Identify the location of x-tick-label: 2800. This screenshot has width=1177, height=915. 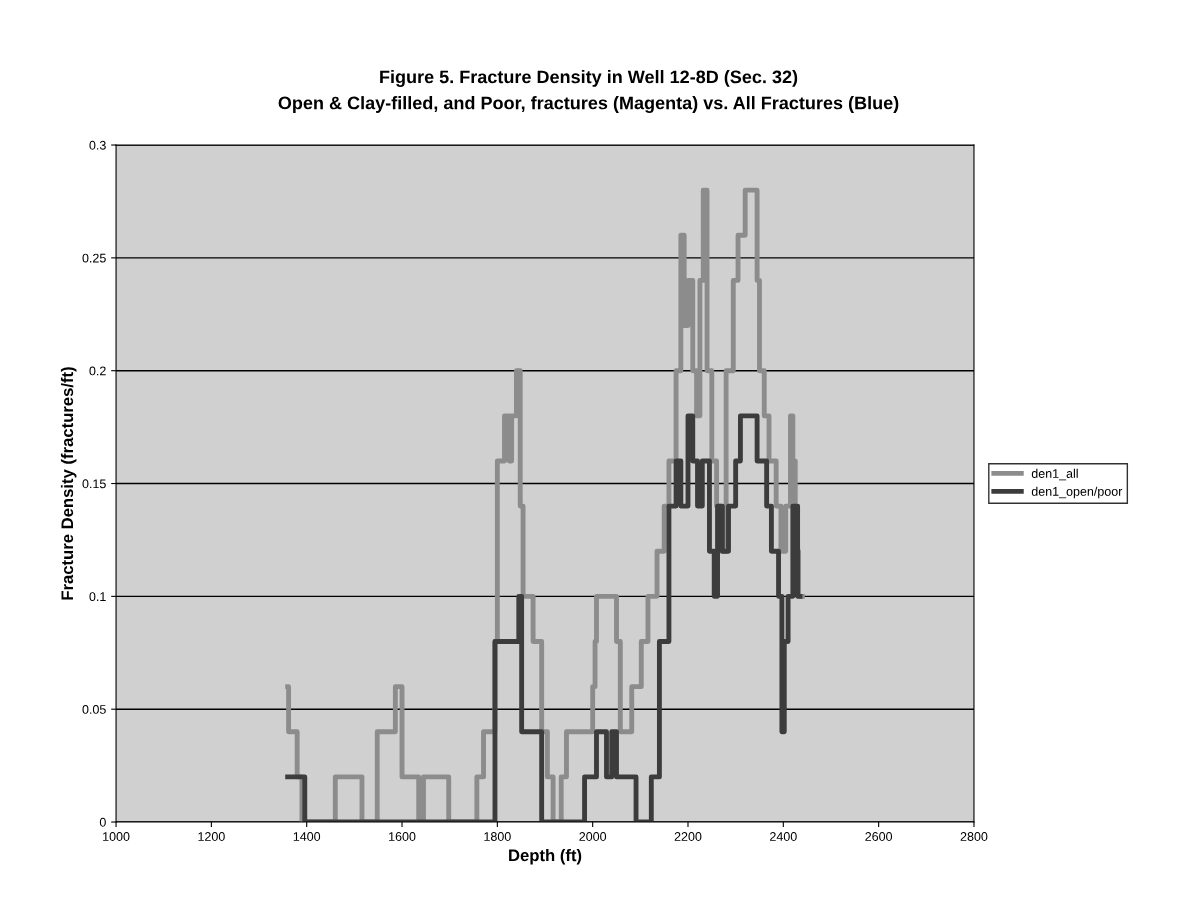
(974, 836).